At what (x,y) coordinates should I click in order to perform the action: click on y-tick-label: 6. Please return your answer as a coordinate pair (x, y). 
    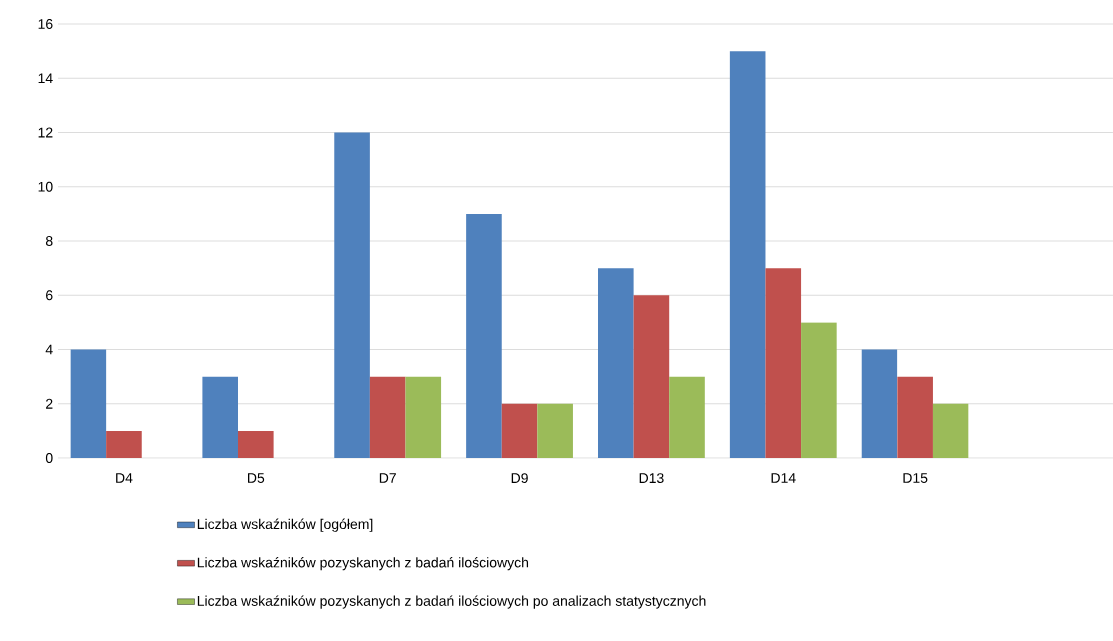
    Looking at the image, I should click on (49, 295).